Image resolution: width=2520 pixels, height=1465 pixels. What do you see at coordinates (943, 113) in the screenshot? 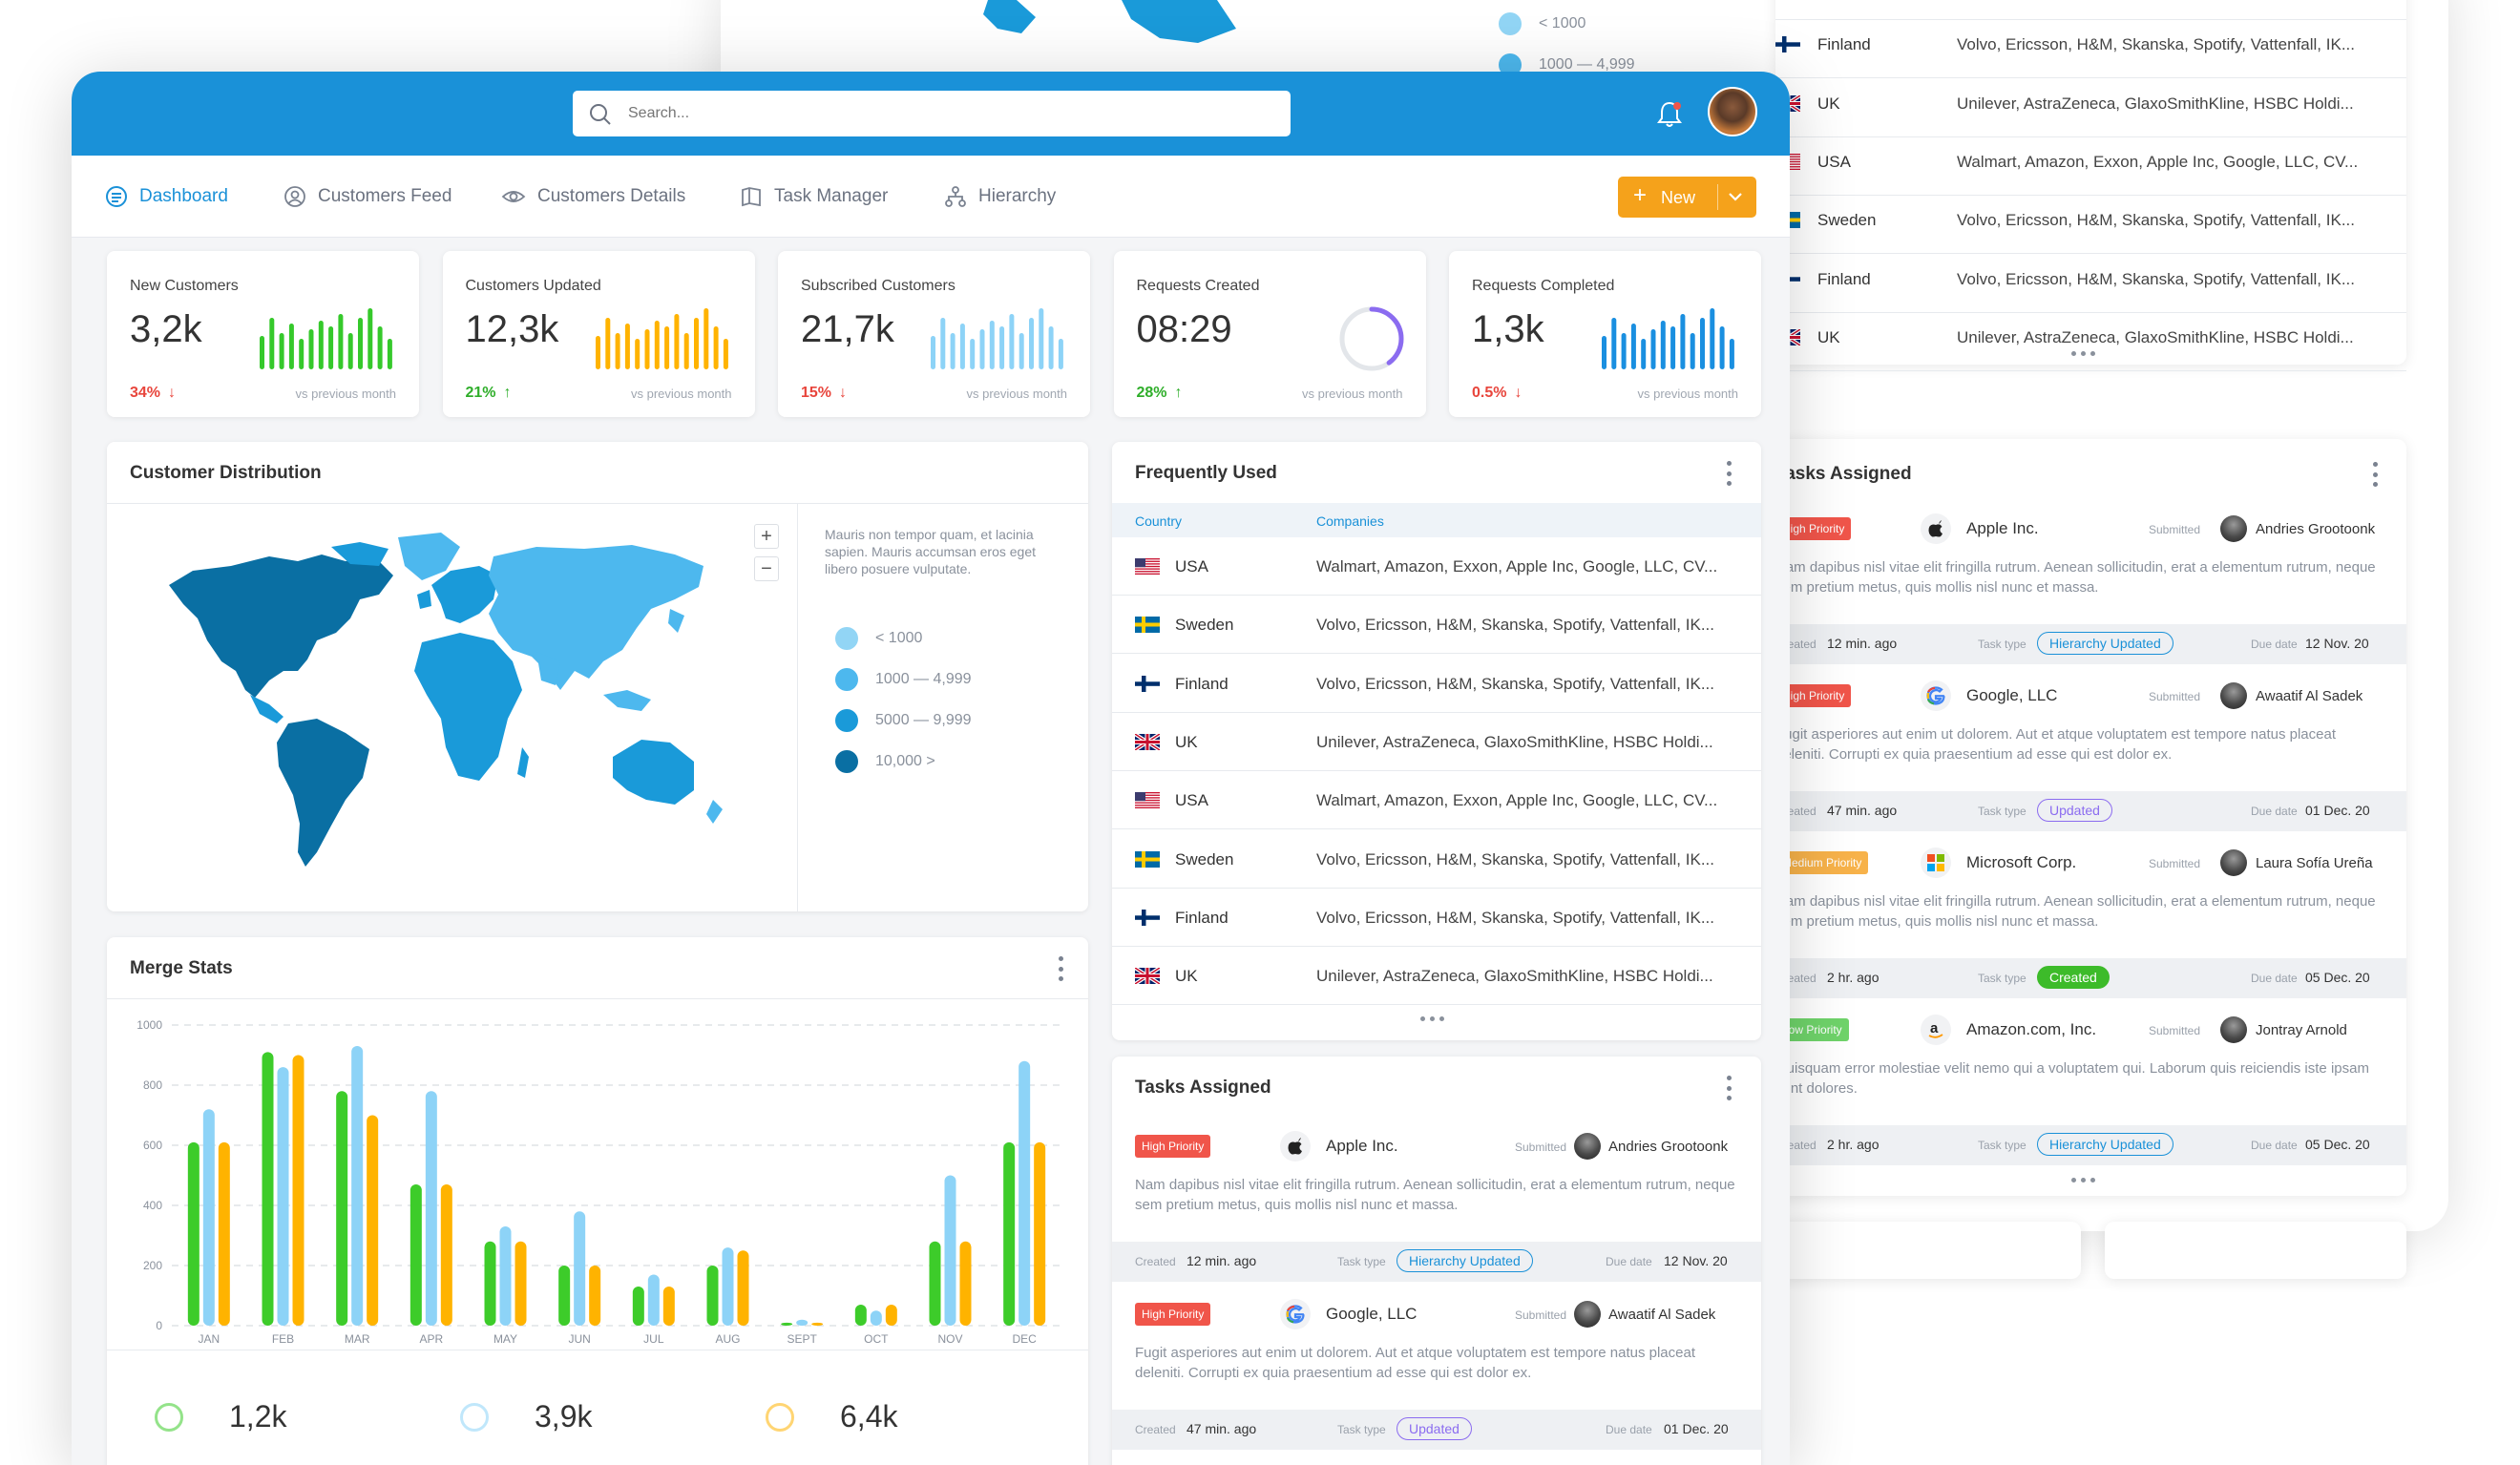
I see `search-input` at bounding box center [943, 113].